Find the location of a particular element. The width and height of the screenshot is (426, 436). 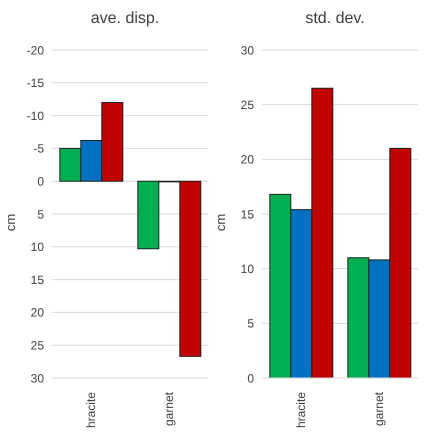

y-tick-label: -10 is located at coordinates (35, 115).